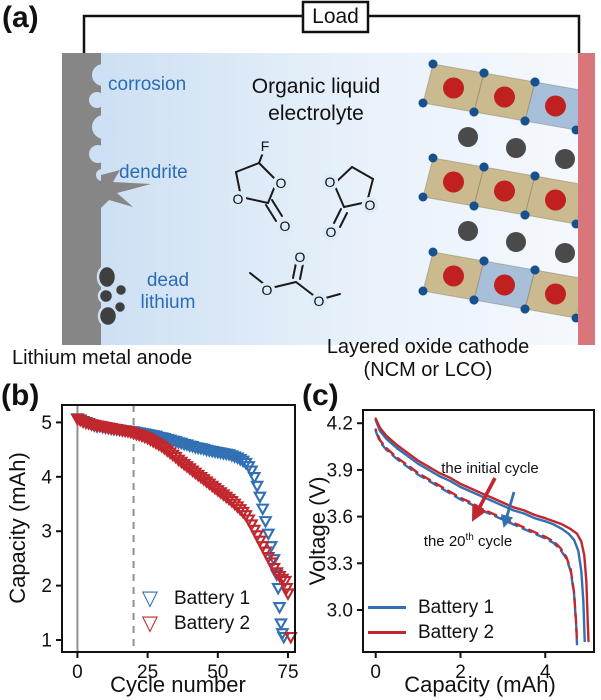  I want to click on dead-lithium-label-line1: dead, so click(168, 280).